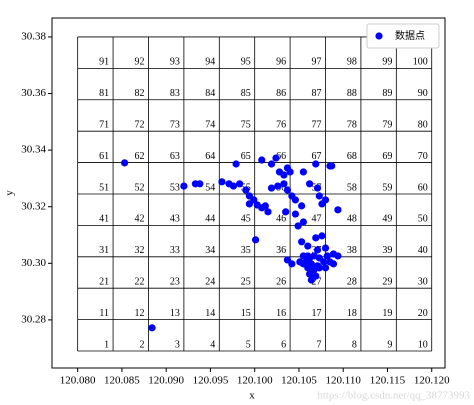 This screenshot has height=405, width=474. Describe the element at coordinates (139, 62) in the screenshot. I see `cell-label: 92` at that location.